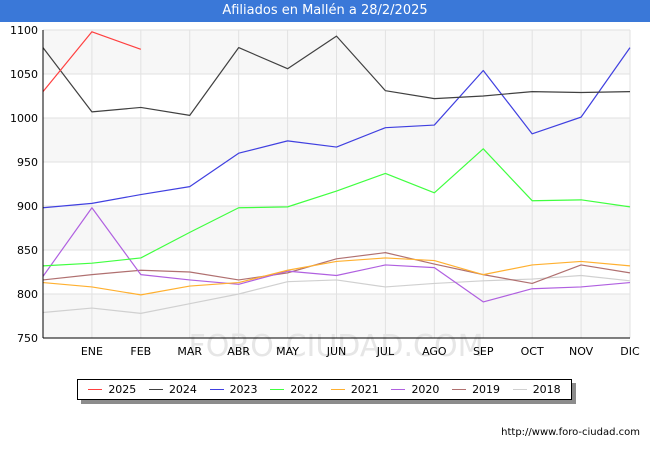 The height and width of the screenshot is (450, 650). Describe the element at coordinates (483, 351) in the screenshot. I see `x-tick-label: SEP` at that location.